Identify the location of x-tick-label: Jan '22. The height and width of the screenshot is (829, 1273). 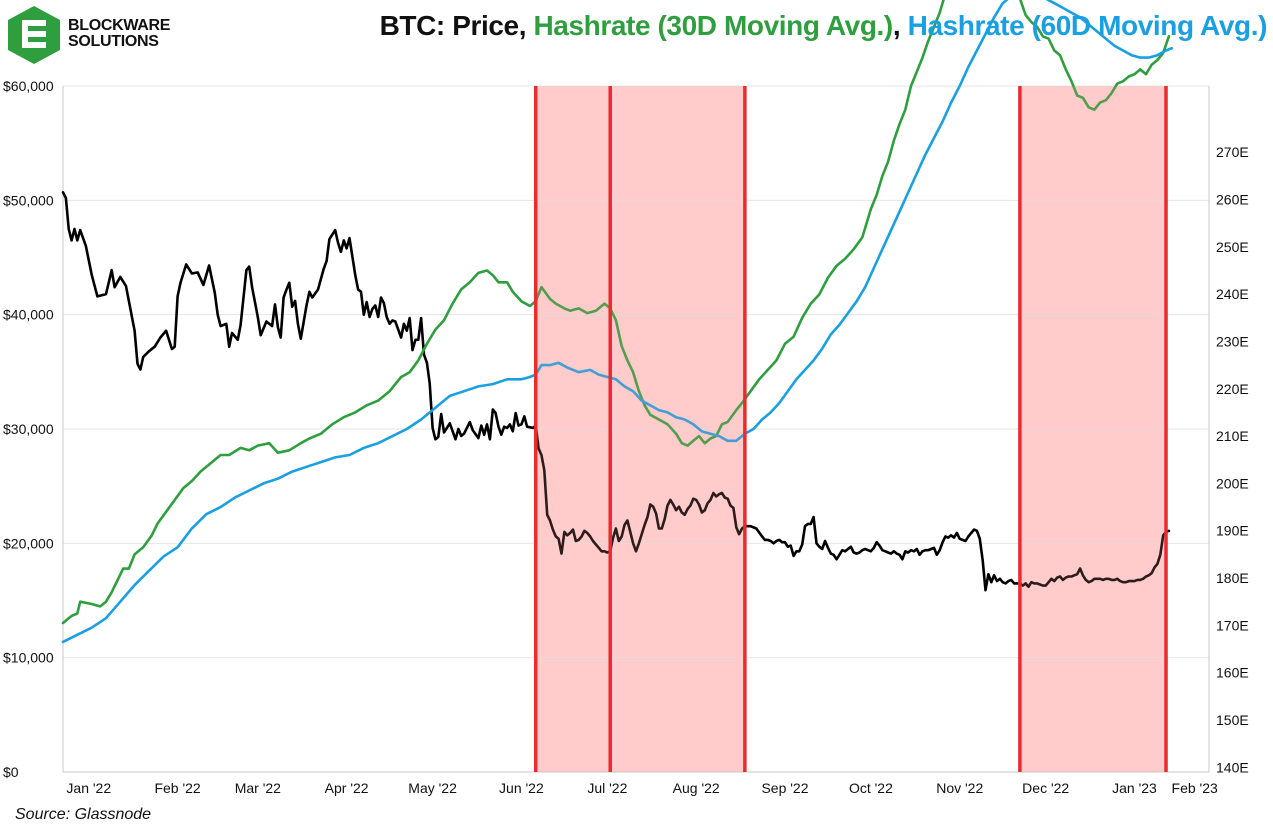
(88, 788).